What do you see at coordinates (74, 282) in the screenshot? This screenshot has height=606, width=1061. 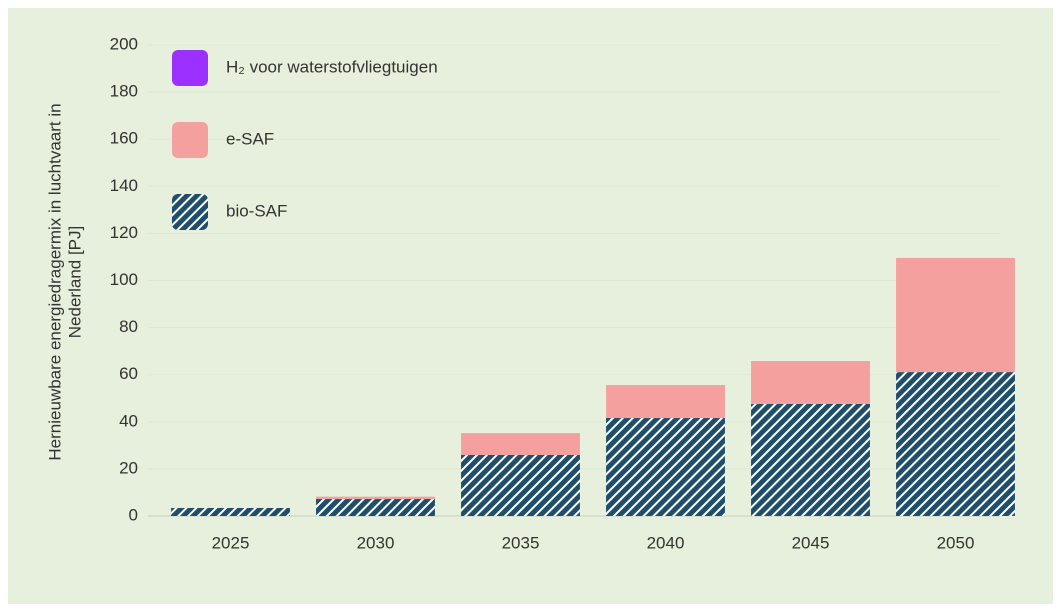 I see `y-label-line: Nederland [PJ]` at bounding box center [74, 282].